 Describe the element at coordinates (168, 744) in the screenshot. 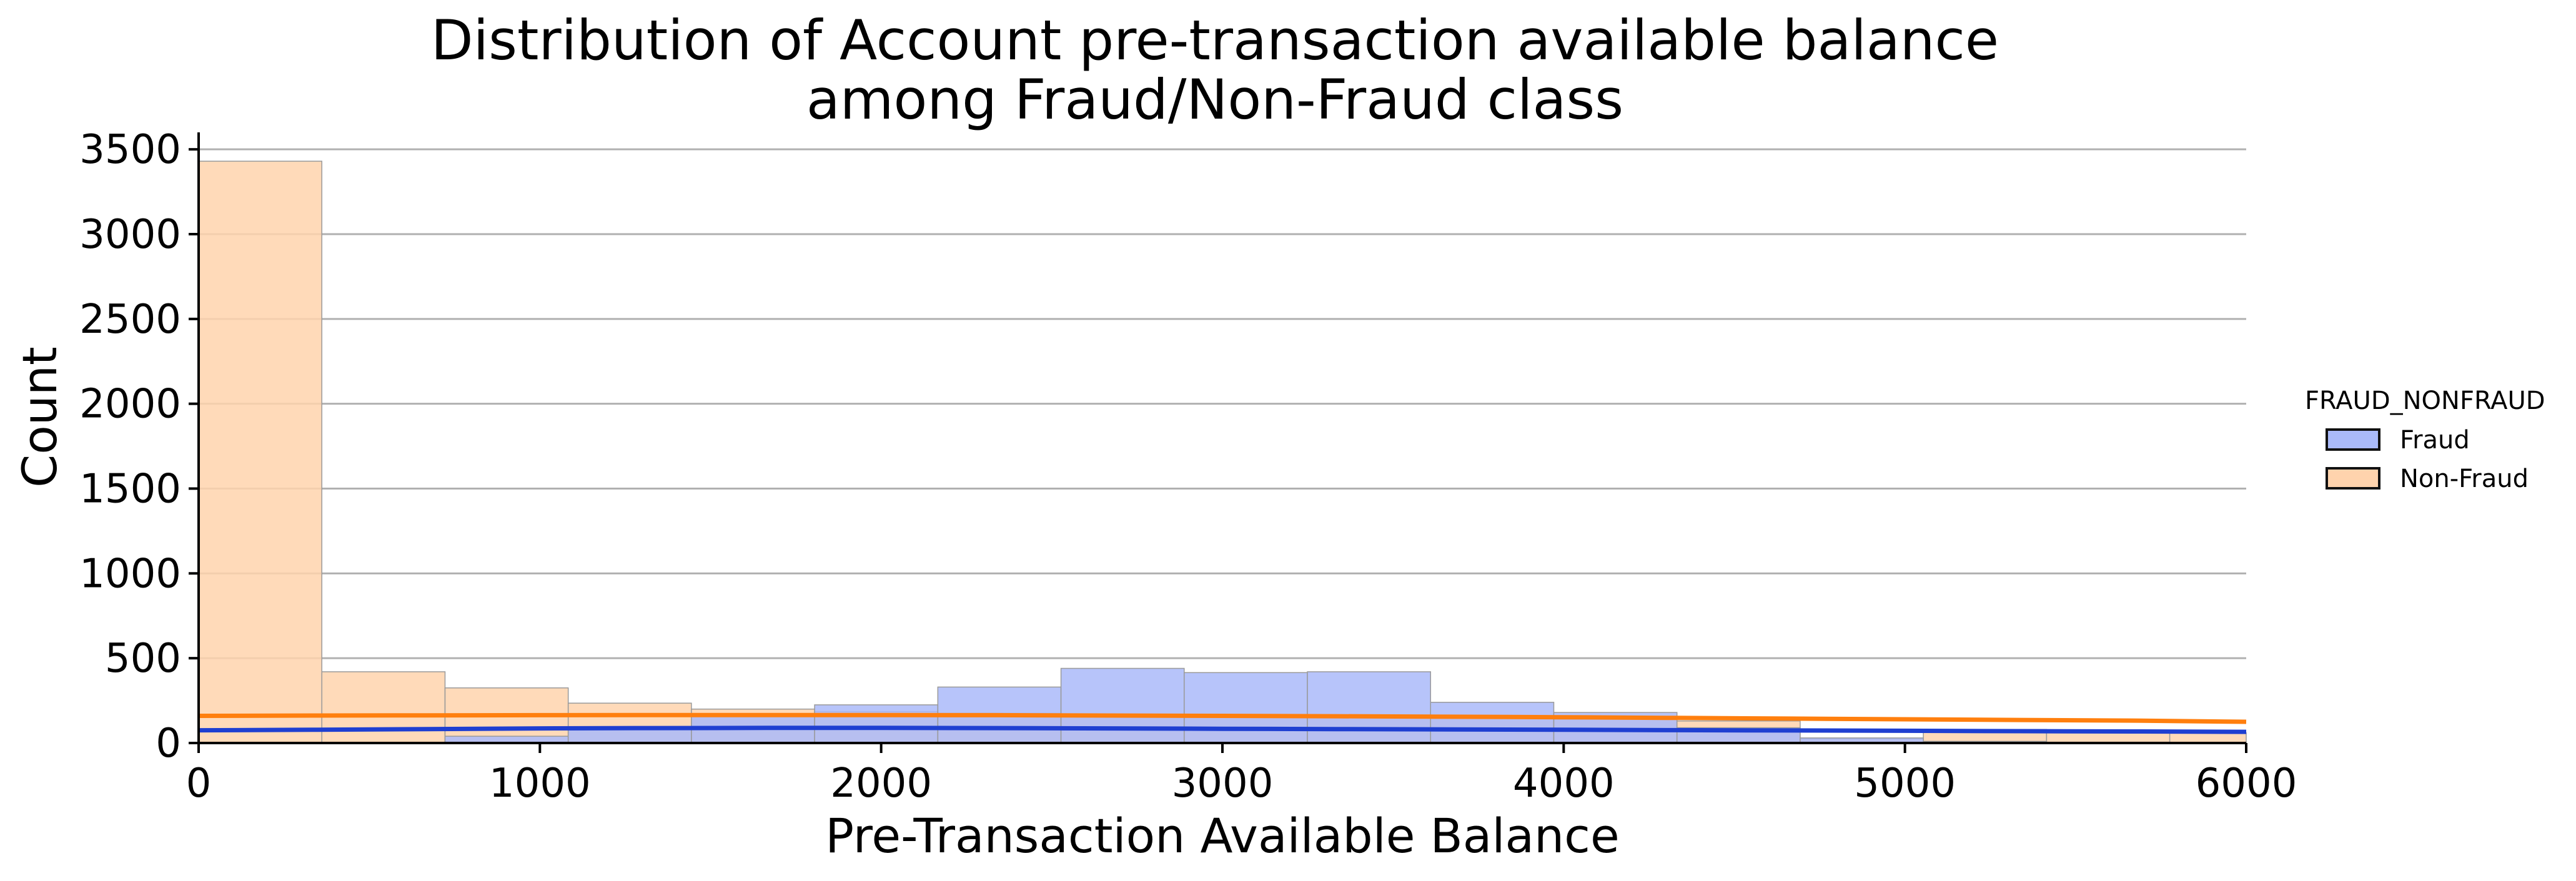

I see `y-tick-label-0: 0` at that location.